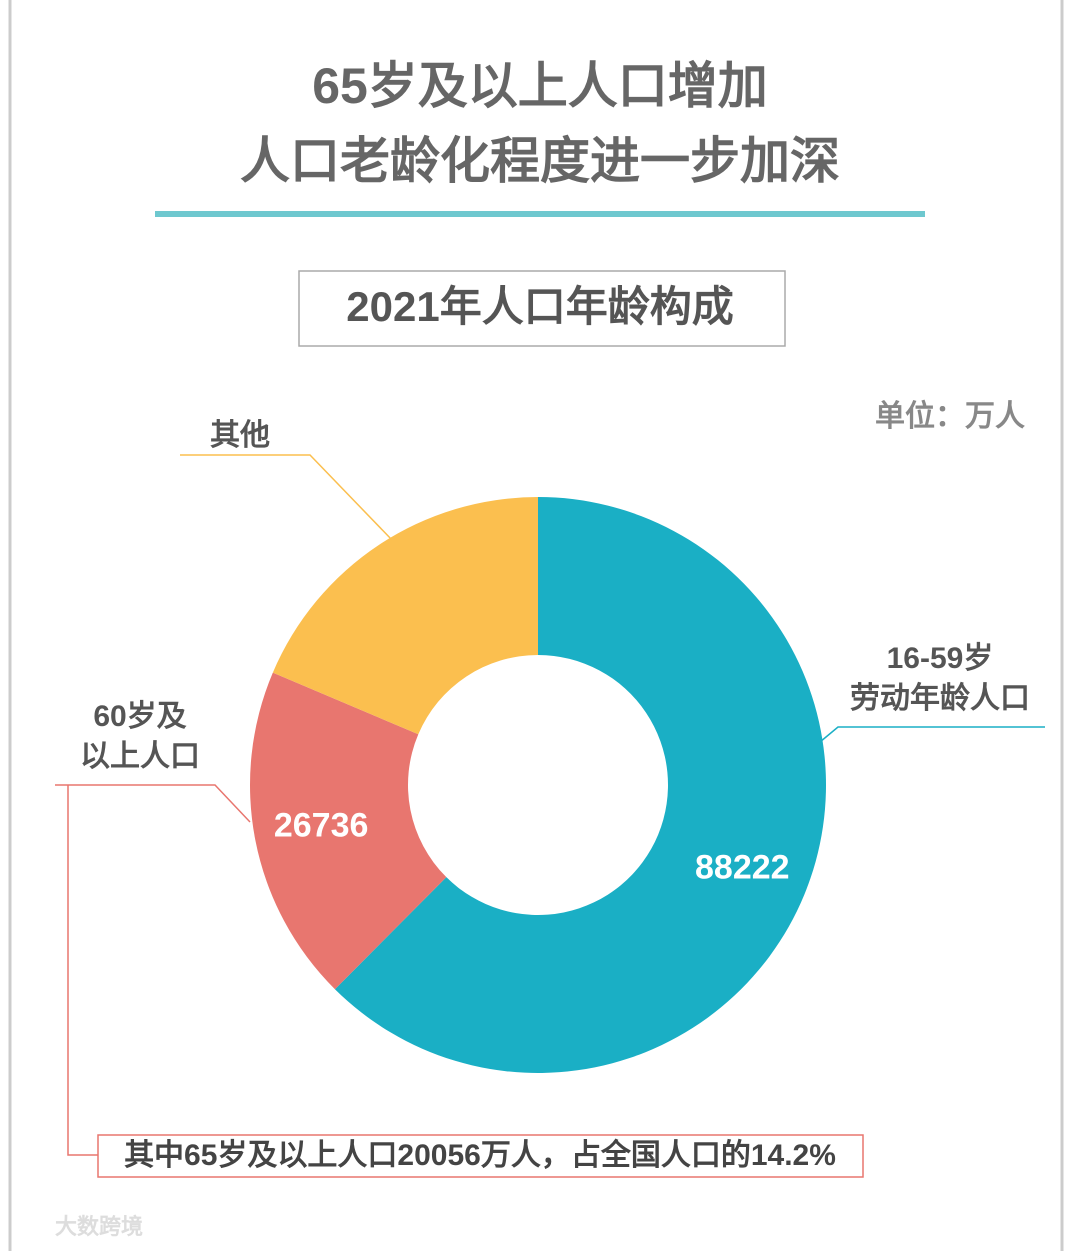 The image size is (1079, 1251). I want to click on annotation-box, so click(480, 1156).